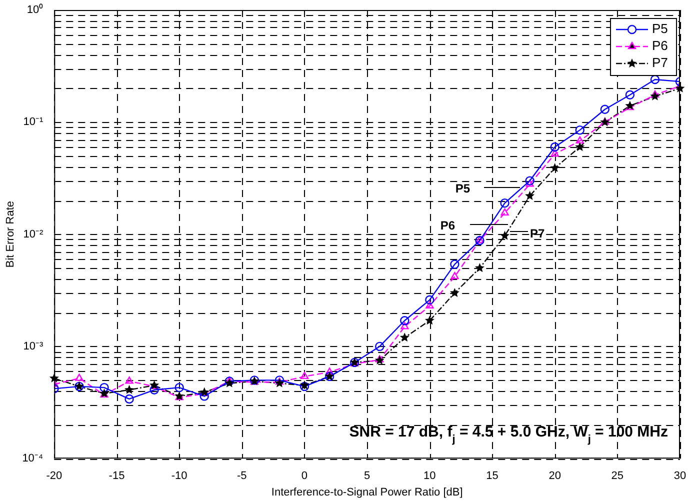 Image resolution: width=690 pixels, height=501 pixels. What do you see at coordinates (492, 476) in the screenshot?
I see `x-tick-label: 15` at bounding box center [492, 476].